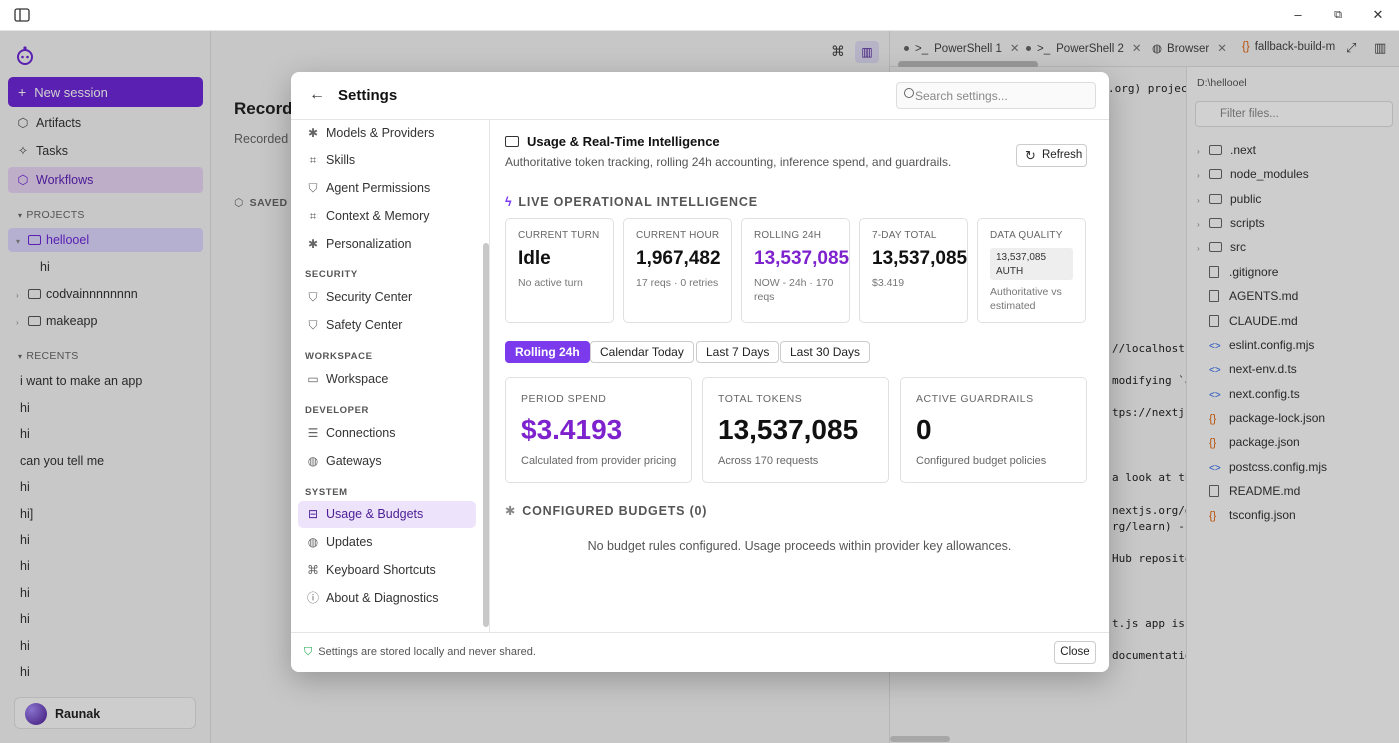 This screenshot has width=1399, height=743. Describe the element at coordinates (387, 297) in the screenshot. I see `settings-nav-security-center: ⛉ Security Center` at that location.